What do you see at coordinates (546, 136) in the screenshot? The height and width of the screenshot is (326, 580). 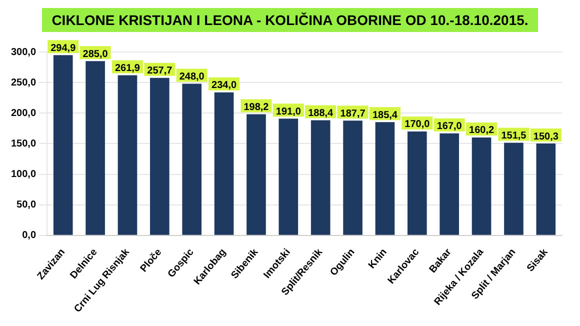 I see `data-label: 150,3` at bounding box center [546, 136].